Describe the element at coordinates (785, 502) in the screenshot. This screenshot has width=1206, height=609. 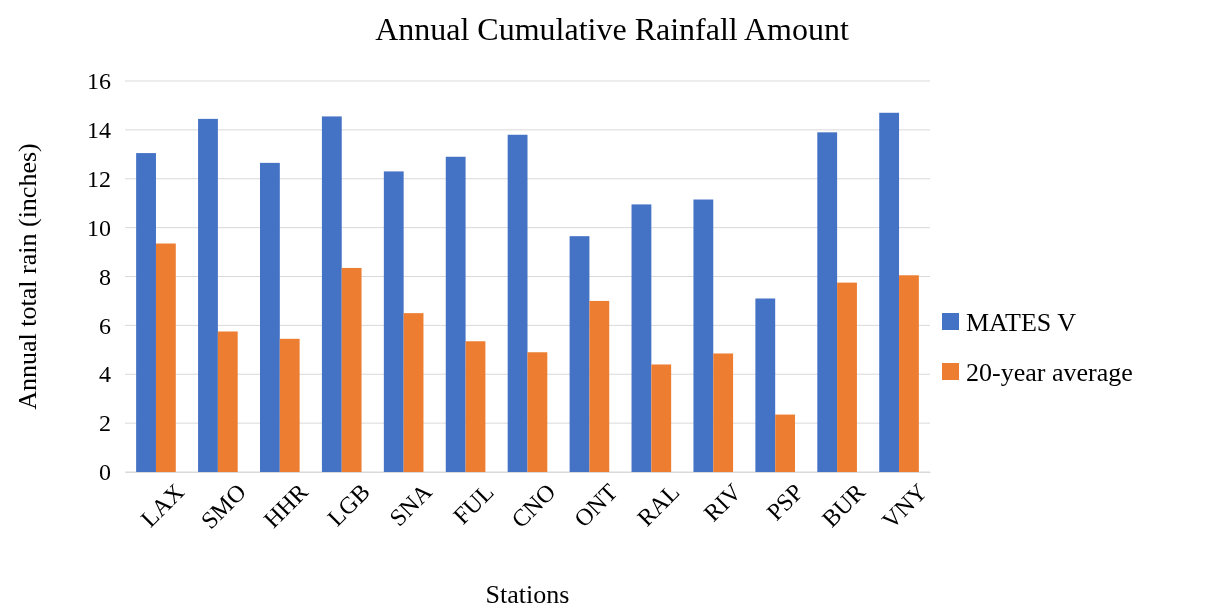
I see `x-tick-label: PSP` at that location.